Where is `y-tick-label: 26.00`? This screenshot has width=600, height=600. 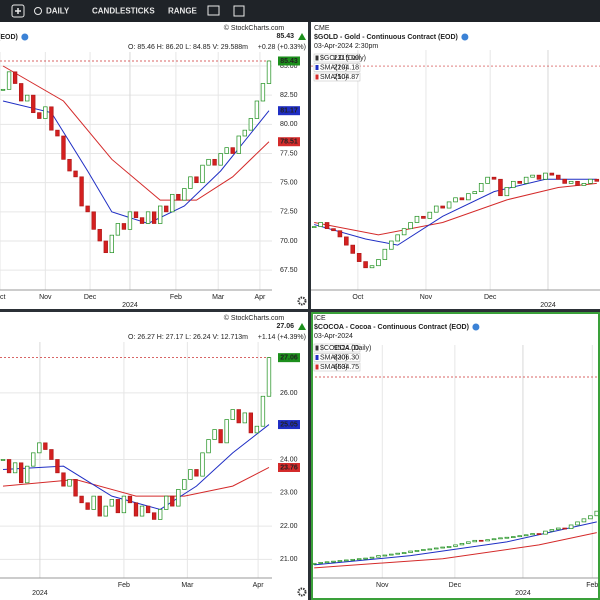
y-tick-label: 26.00 is located at coordinates (289, 393).